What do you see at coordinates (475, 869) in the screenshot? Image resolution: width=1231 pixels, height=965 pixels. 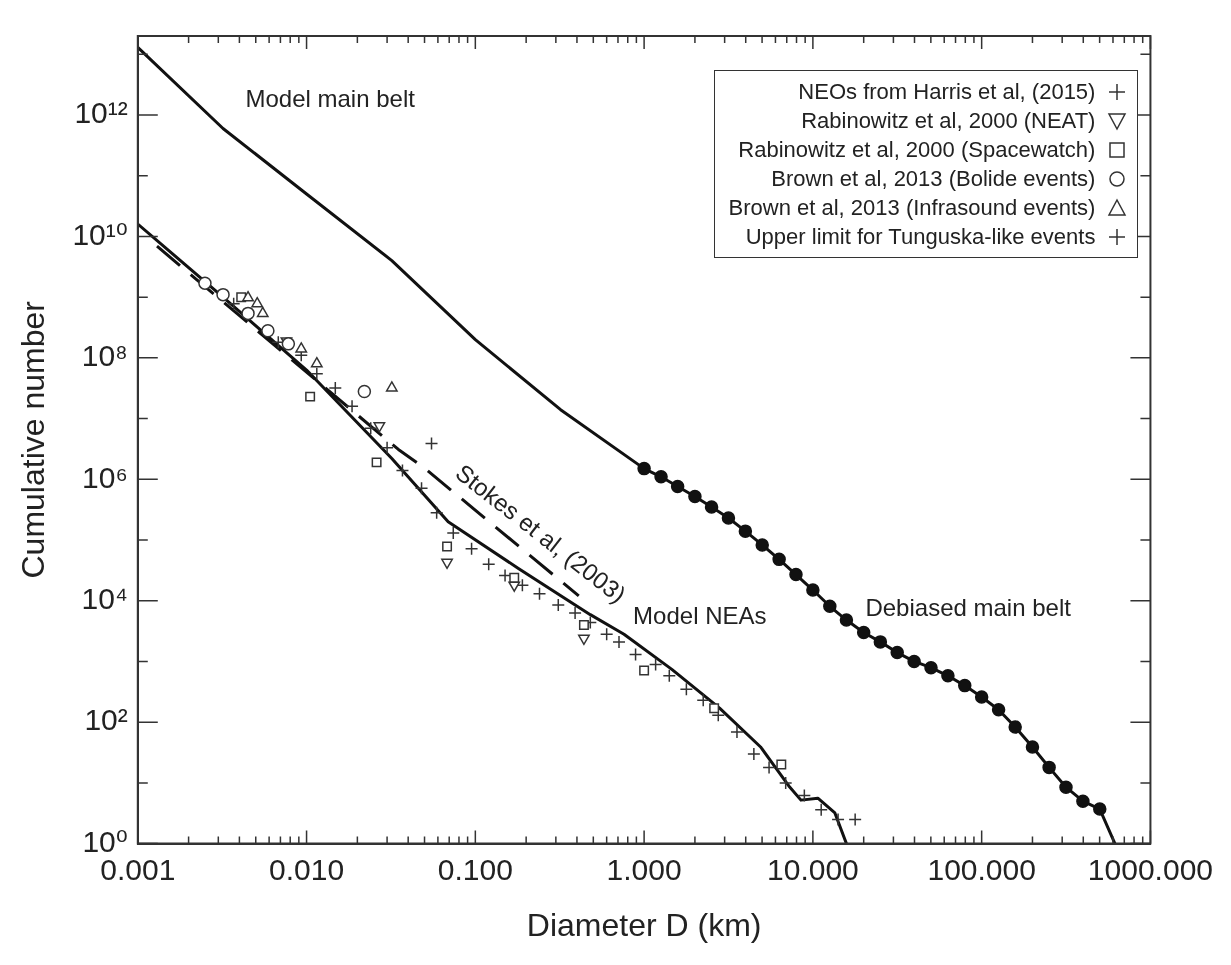 I see `x-tick-label: 0.100` at bounding box center [475, 869].